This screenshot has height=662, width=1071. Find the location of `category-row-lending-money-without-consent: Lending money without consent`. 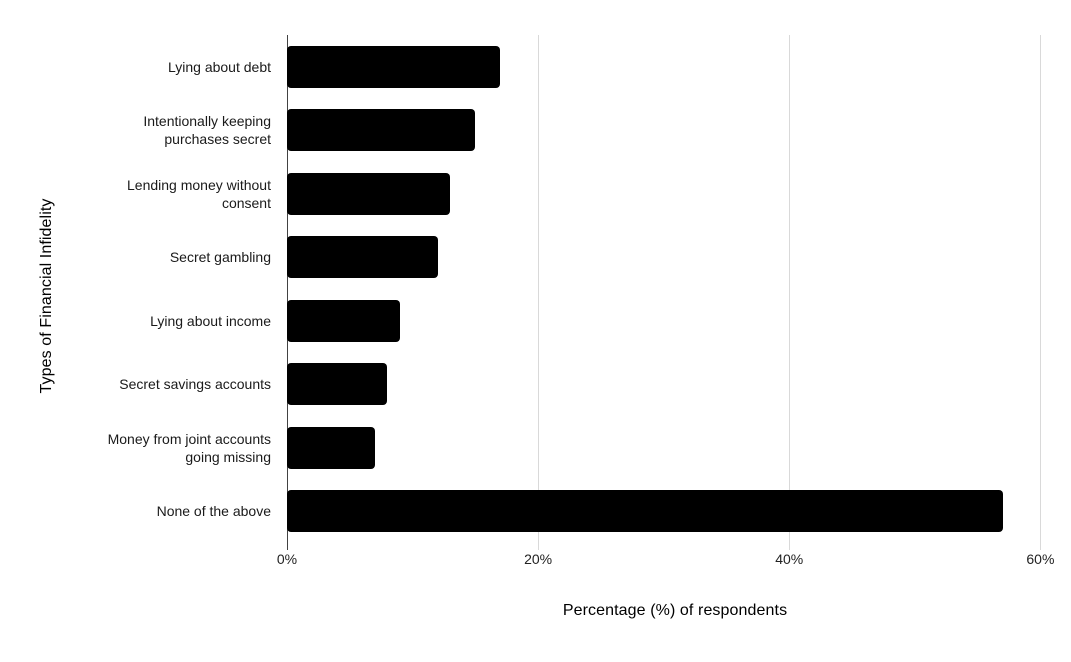

category-row-lending-money-without-consent: Lending money without consent is located at coordinates (139, 194).